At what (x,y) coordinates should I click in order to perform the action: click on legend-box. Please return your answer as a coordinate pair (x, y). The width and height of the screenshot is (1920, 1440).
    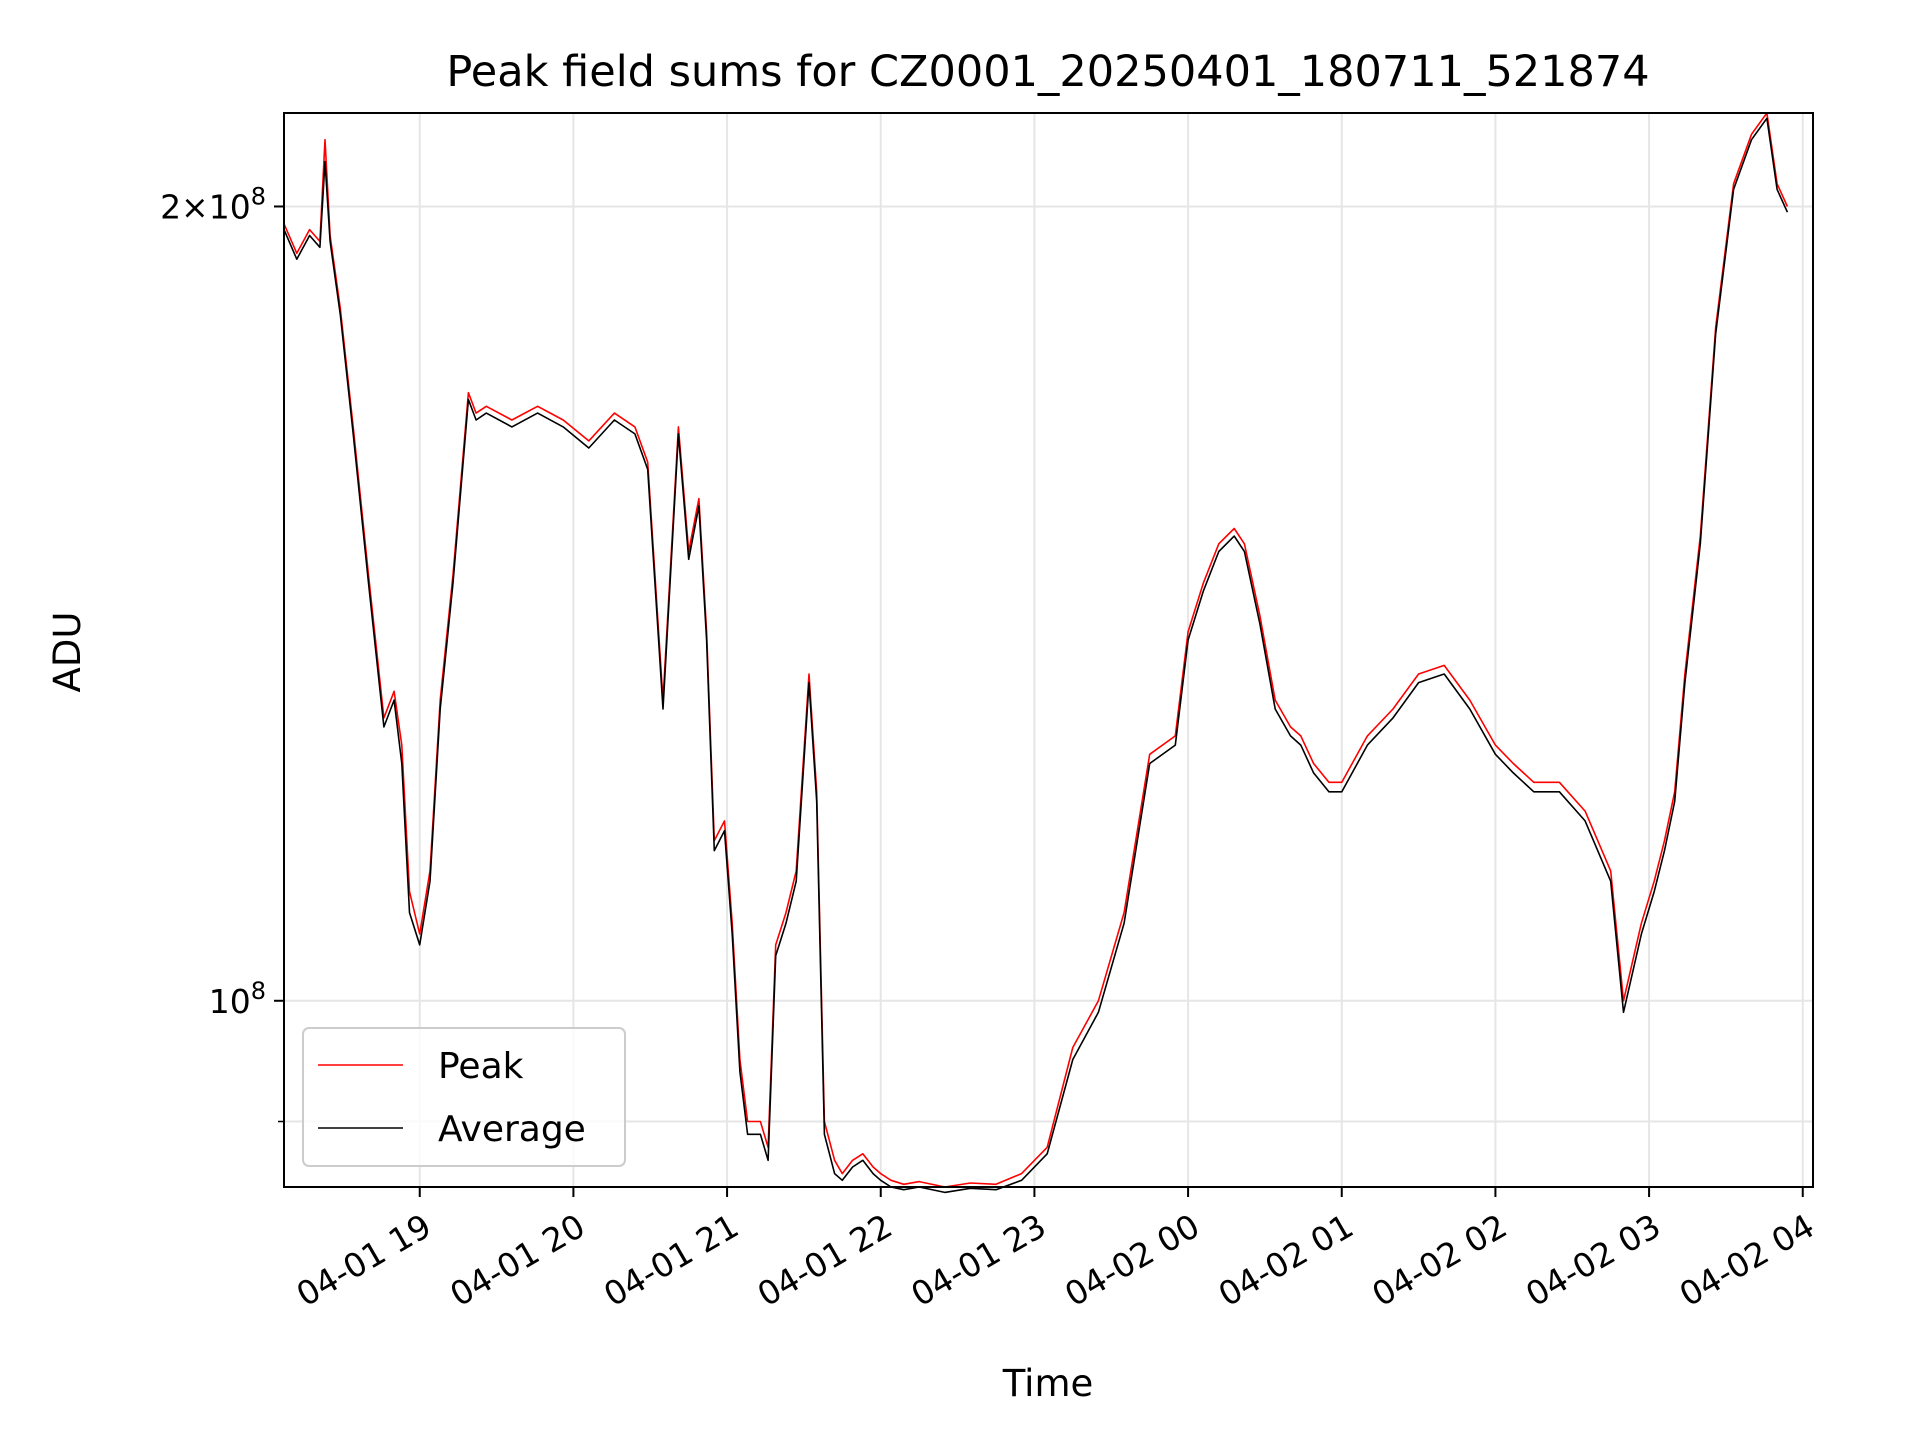
    Looking at the image, I should click on (464, 1097).